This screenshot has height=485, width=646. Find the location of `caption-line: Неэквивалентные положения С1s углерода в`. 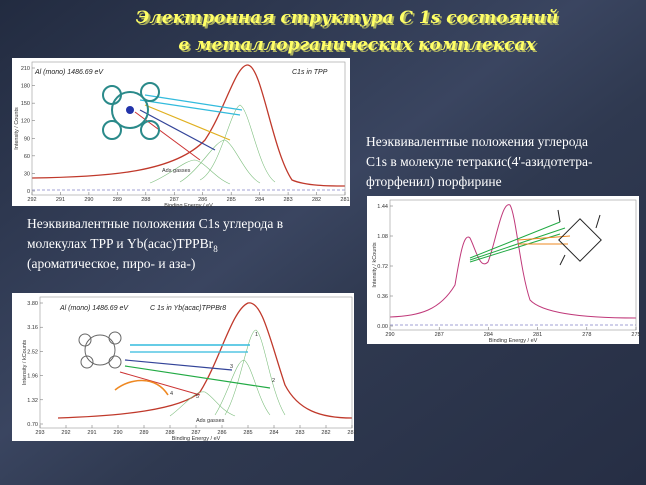

caption-line: Неэквивалентные положения С1s углерода в is located at coordinates (155, 223).